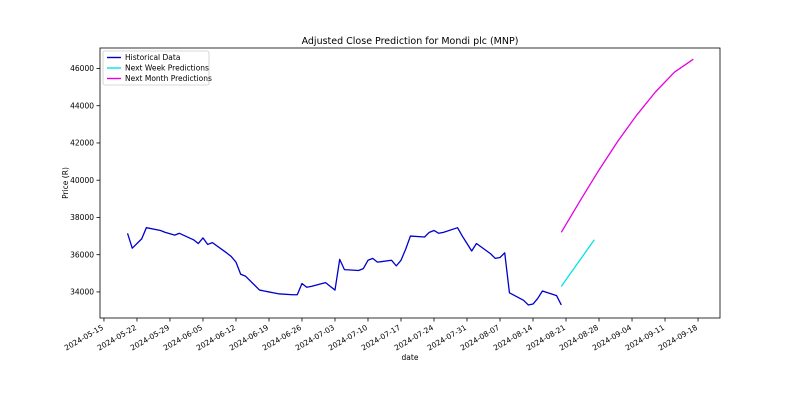 The height and width of the screenshot is (400, 800). Describe the element at coordinates (152, 57) in the screenshot. I see `legend-label-historical-data: Historical Data` at that location.